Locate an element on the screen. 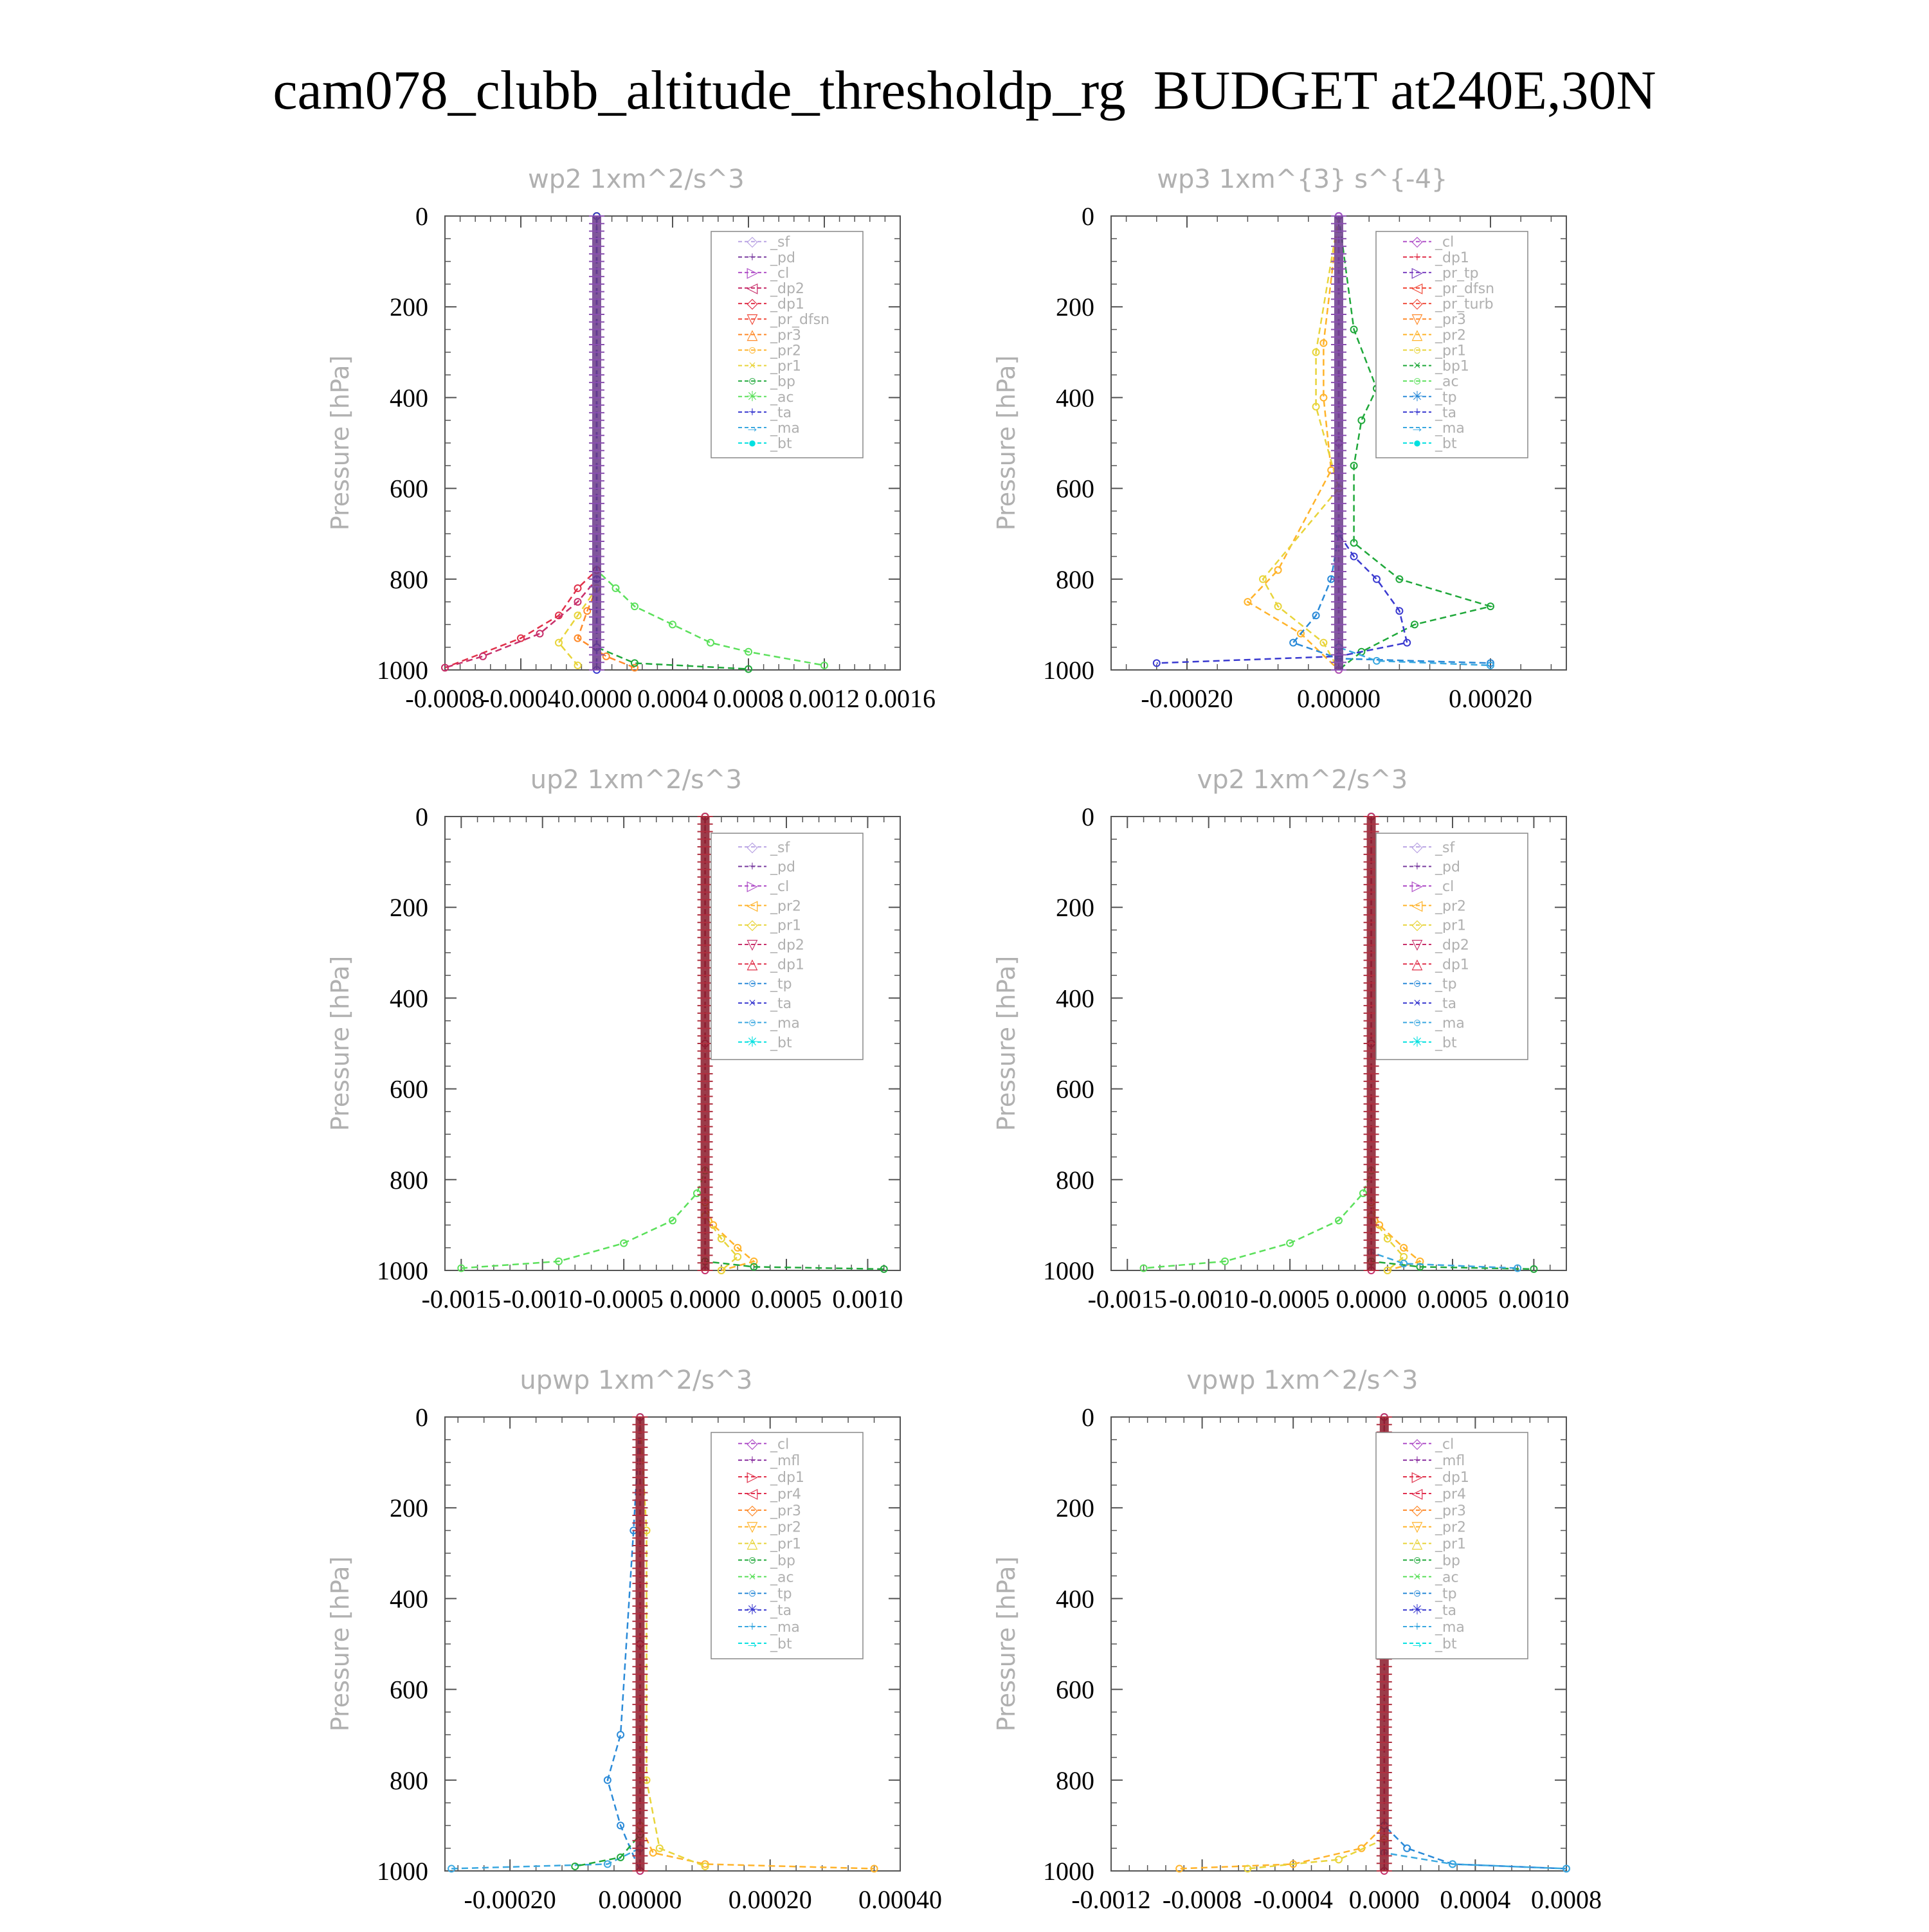 This screenshot has height=1932, width=1929. legend-entry: _dp2 is located at coordinates (787, 289).